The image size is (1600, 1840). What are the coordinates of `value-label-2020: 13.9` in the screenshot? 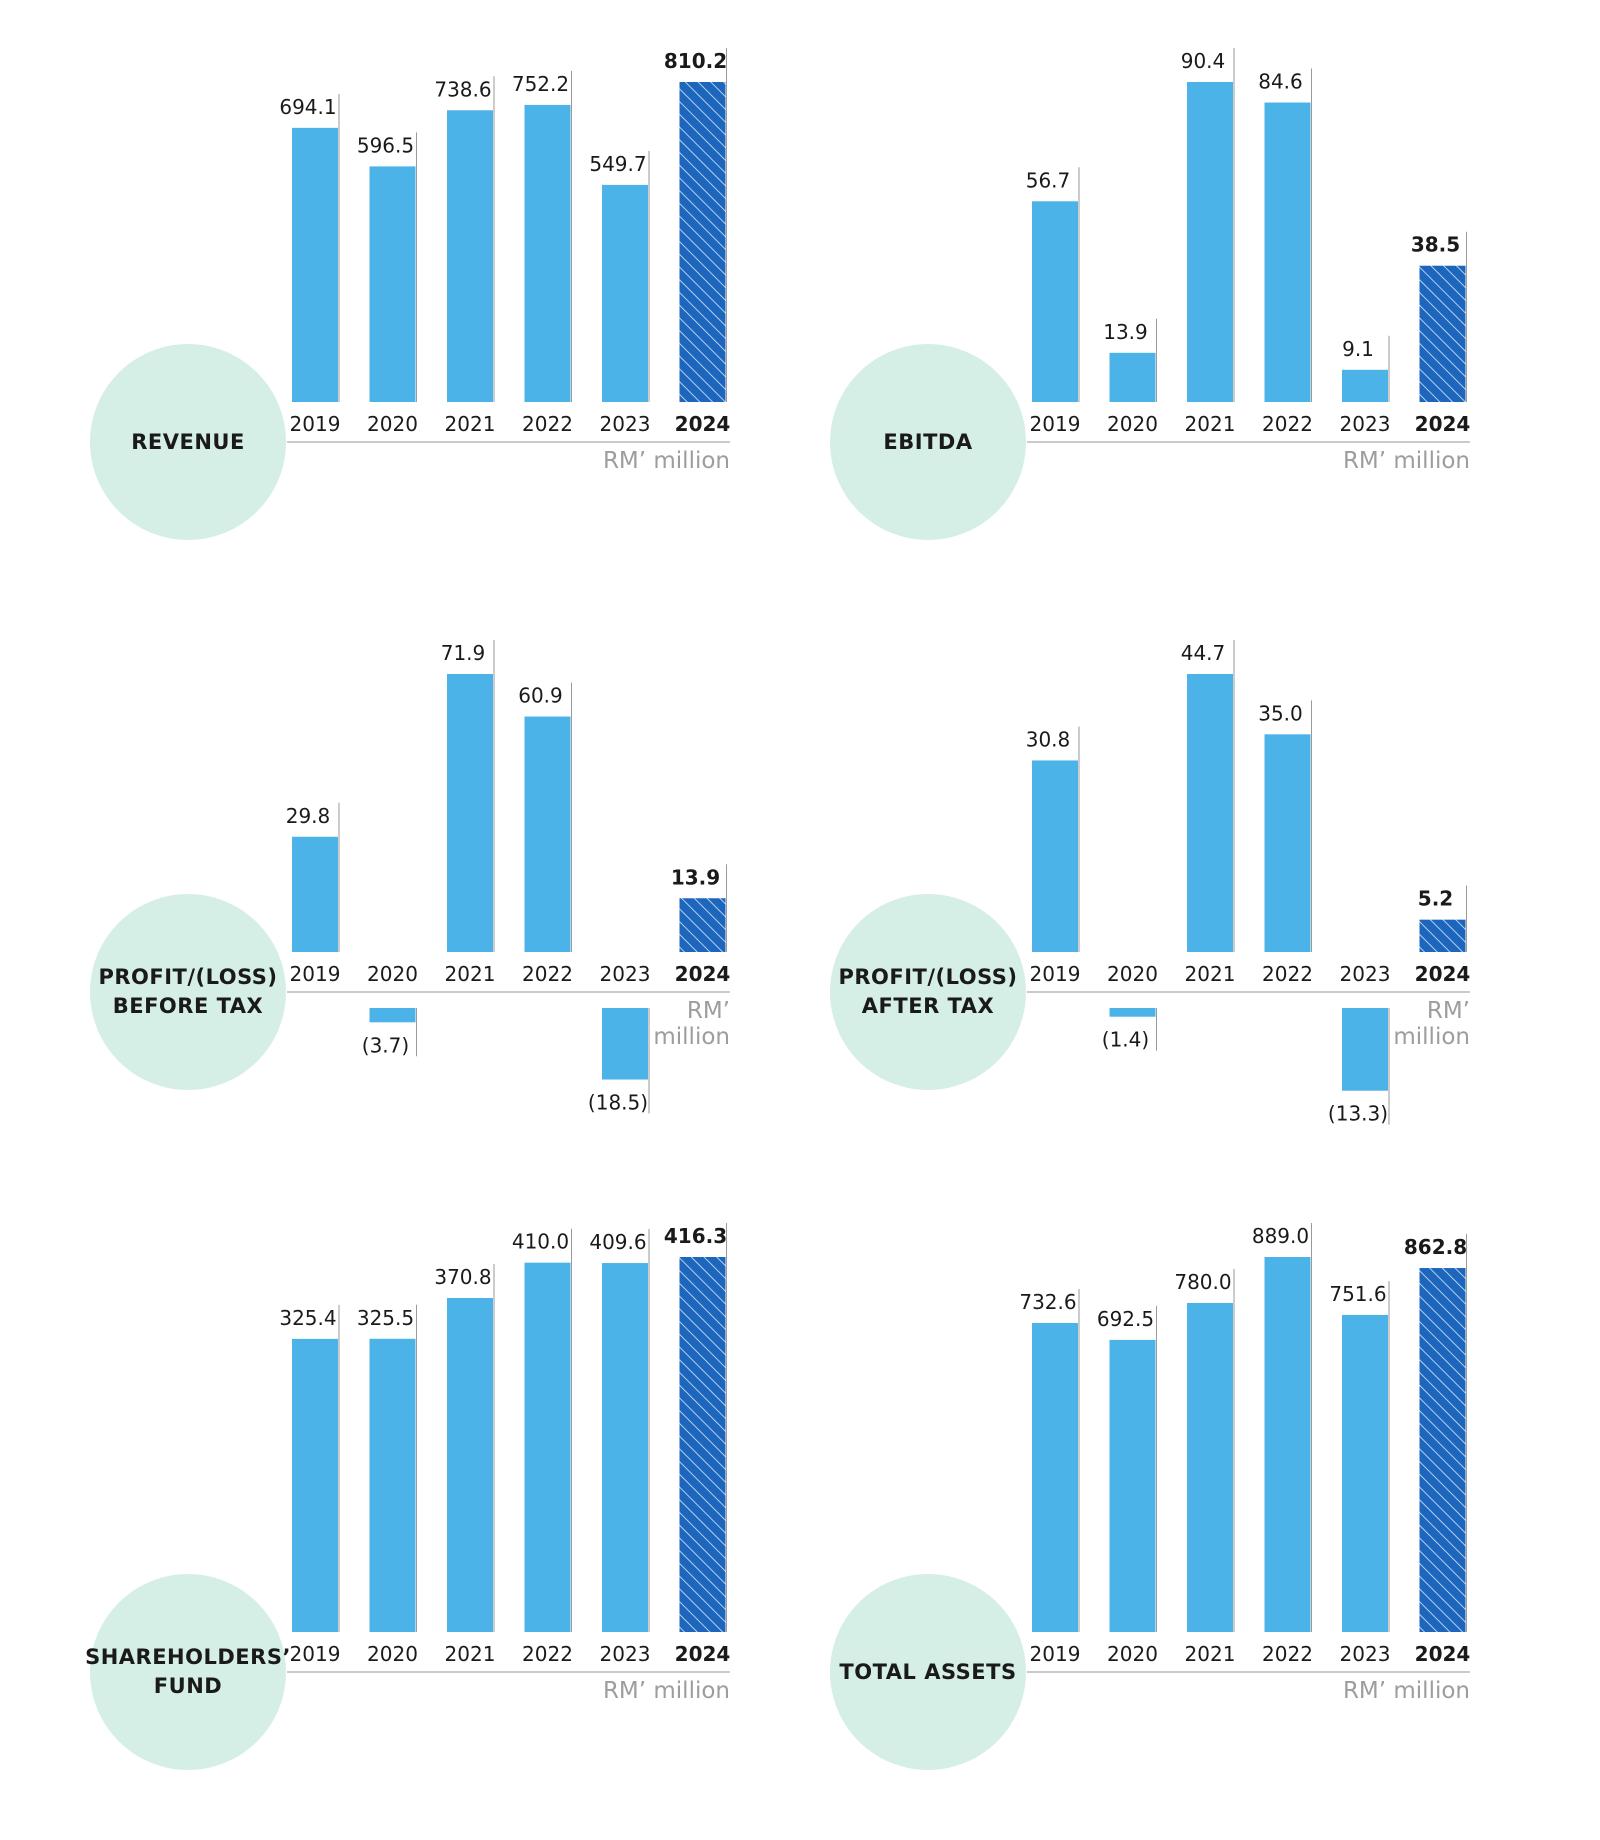 It's located at (1125, 332).